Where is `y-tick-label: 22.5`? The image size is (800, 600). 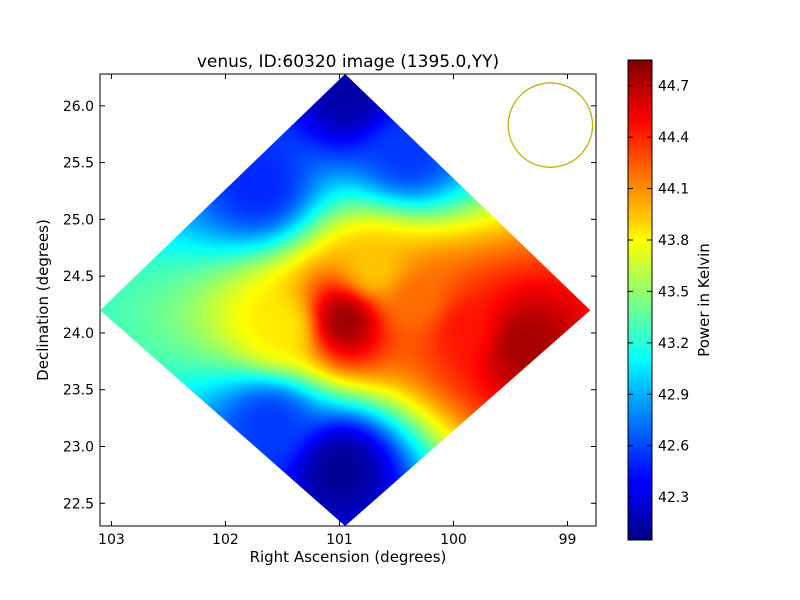
y-tick-label: 22.5 is located at coordinates (78, 504).